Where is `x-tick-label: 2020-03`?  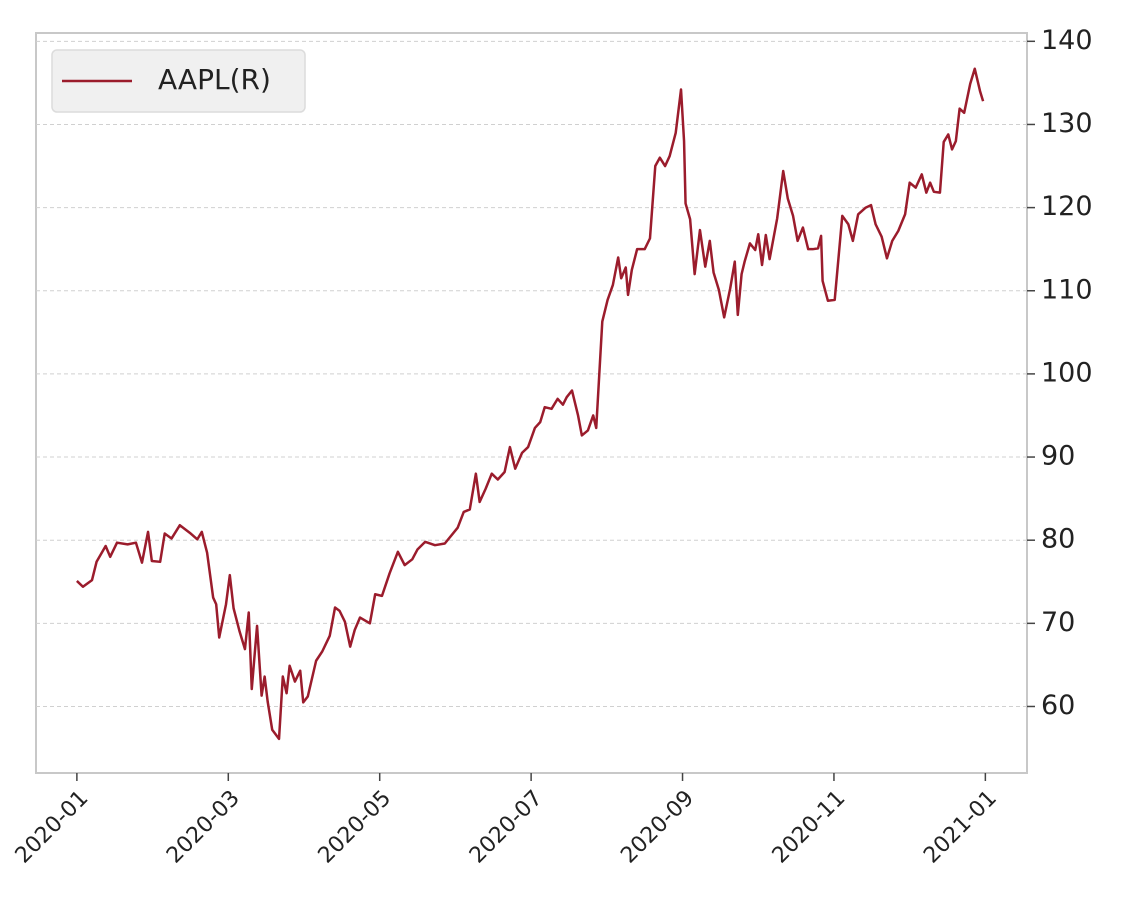 x-tick-label: 2020-03 is located at coordinates (203, 827).